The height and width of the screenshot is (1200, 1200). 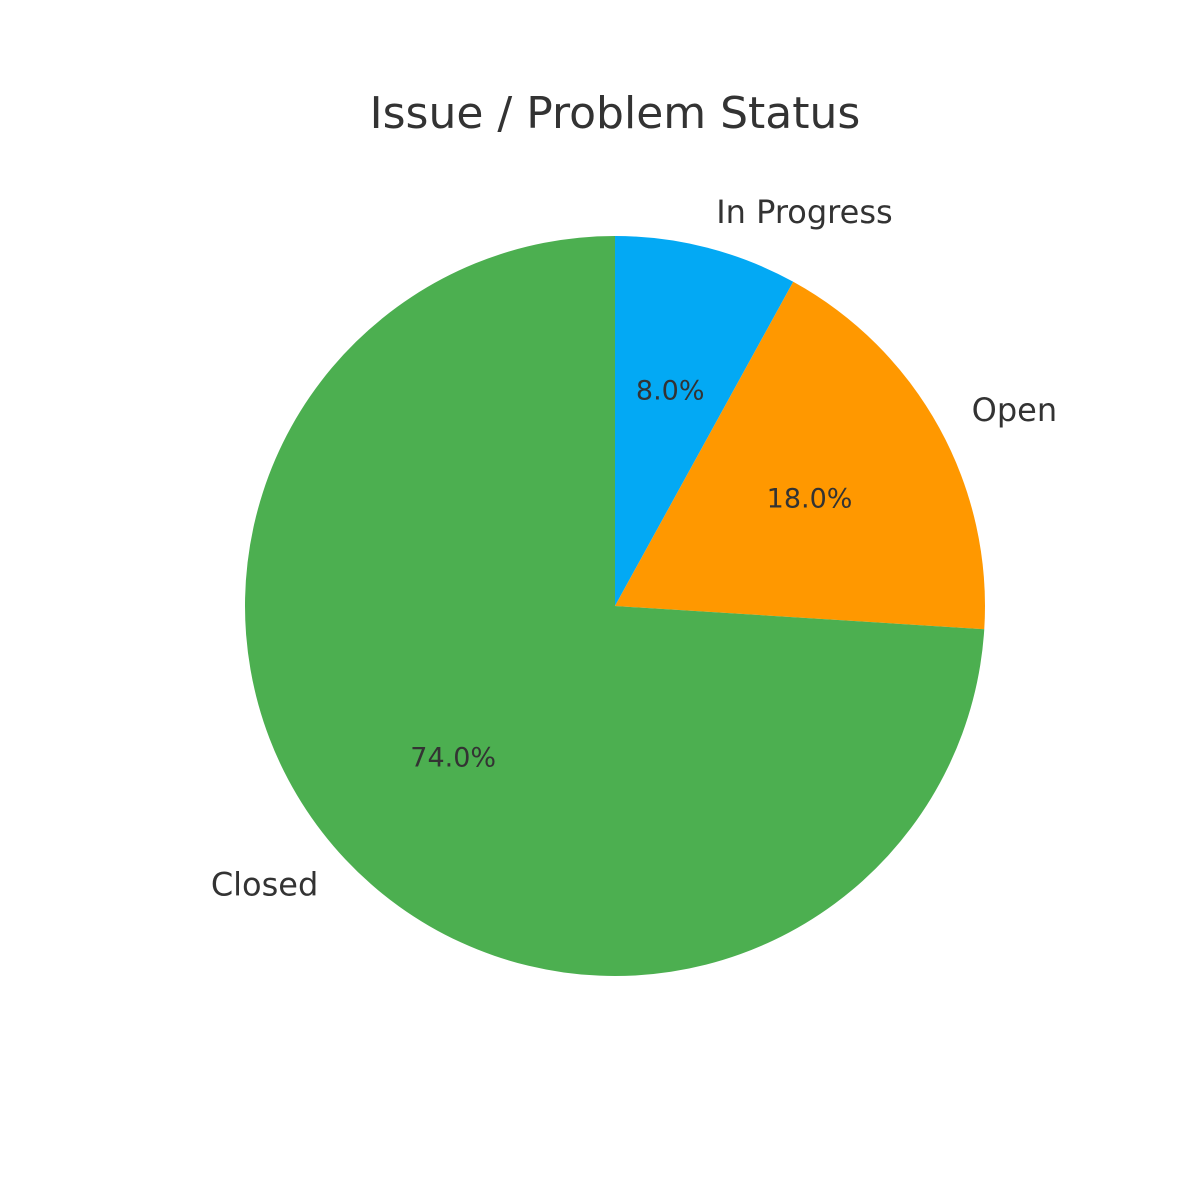 I want to click on category-label-open: Open, so click(x=1014, y=410).